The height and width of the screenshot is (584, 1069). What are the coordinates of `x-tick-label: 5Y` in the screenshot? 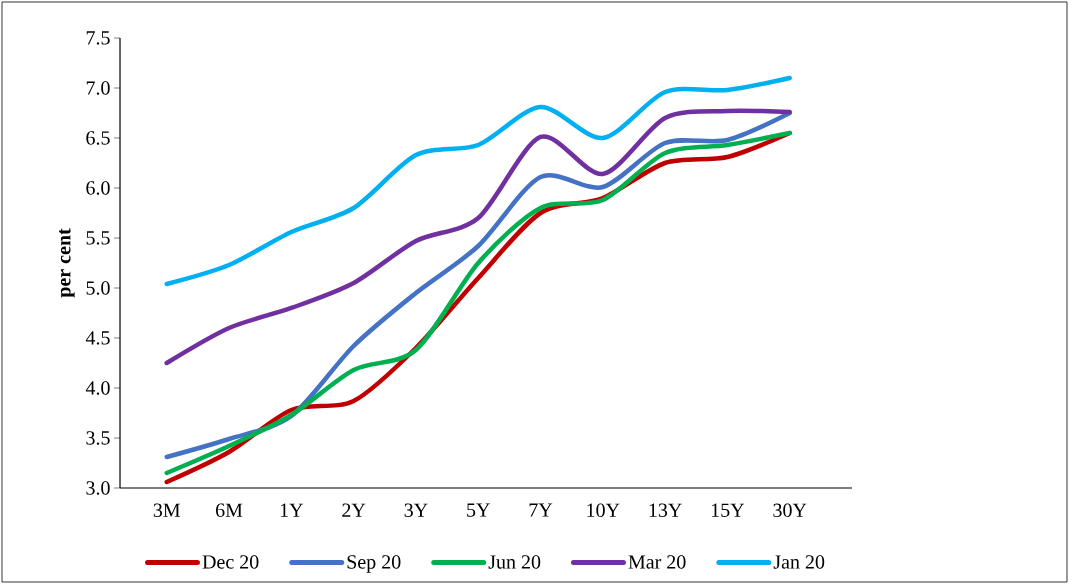 It's located at (478, 510).